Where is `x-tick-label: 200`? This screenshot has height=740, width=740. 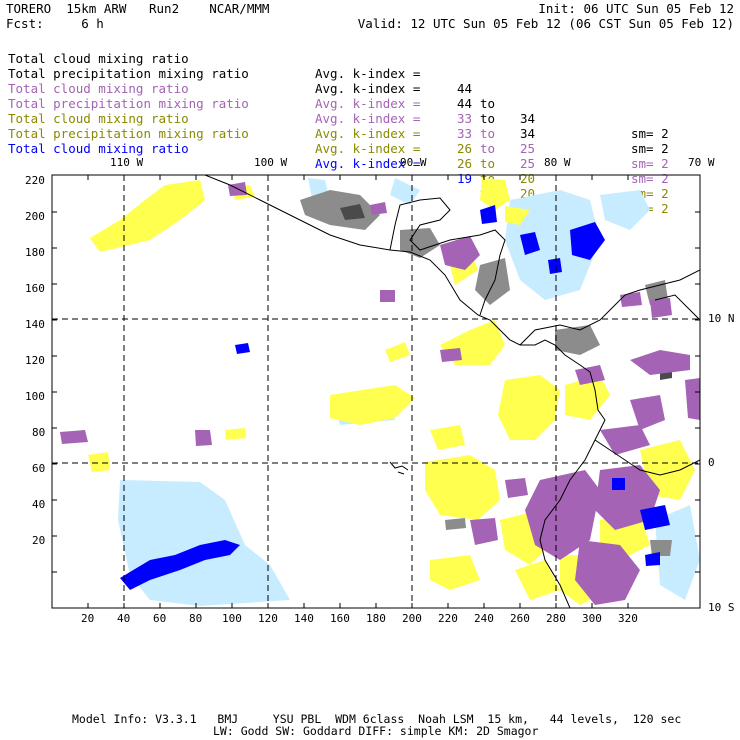
x-tick-label: 200 is located at coordinates (412, 618).